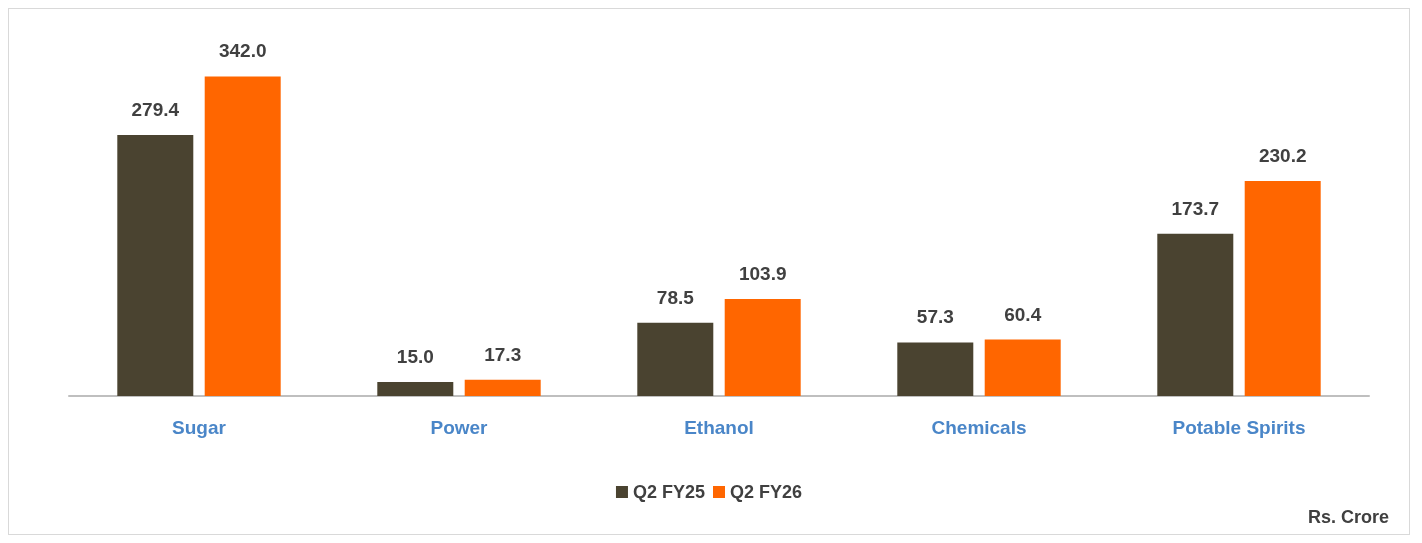 This screenshot has width=1422, height=543. Describe the element at coordinates (503, 354) in the screenshot. I see `data-label: 17.3` at that location.